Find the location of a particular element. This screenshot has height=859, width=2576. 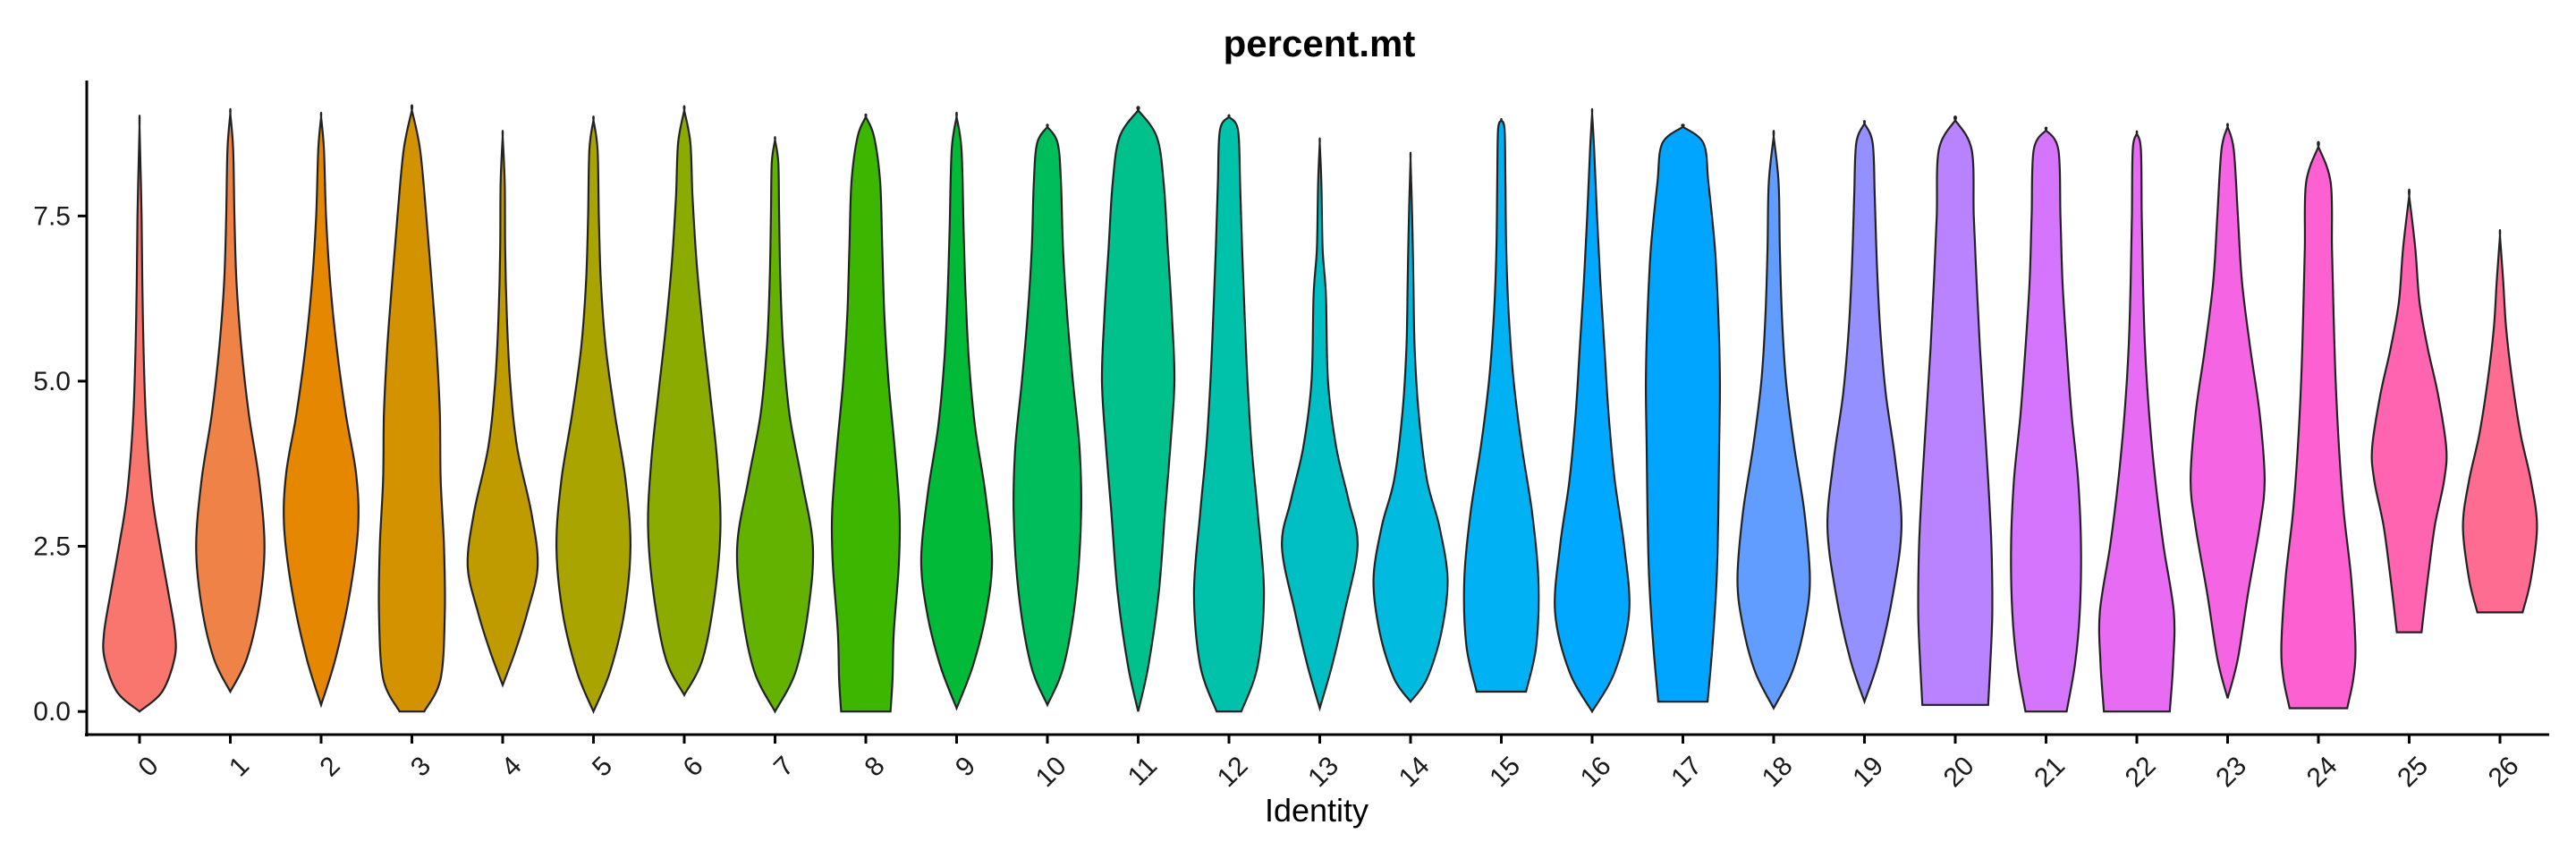

x-tick-label-24: 24 is located at coordinates (2322, 772).